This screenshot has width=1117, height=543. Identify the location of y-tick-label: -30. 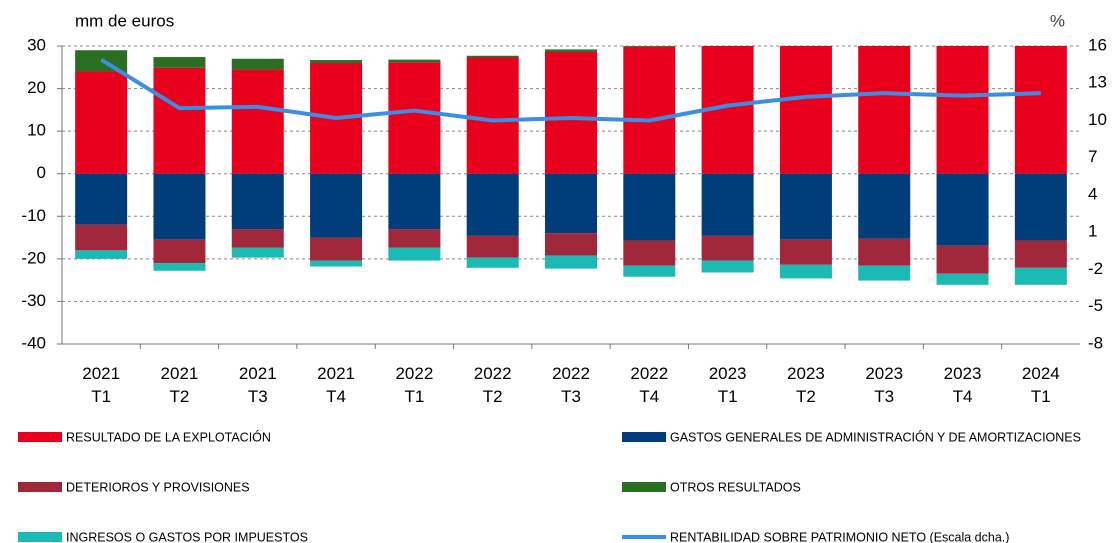
(33, 300).